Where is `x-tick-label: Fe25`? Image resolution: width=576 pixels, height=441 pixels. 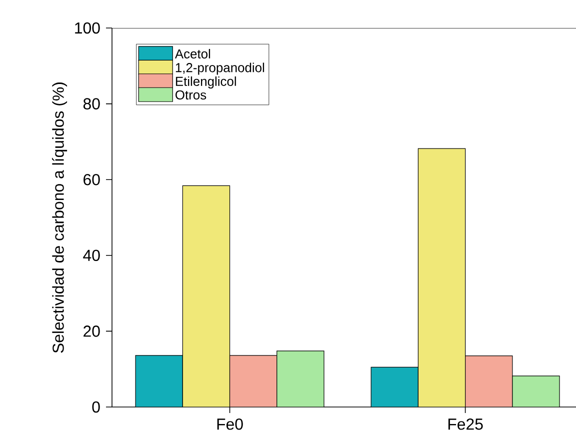
x-tick-label: Fe25 is located at coordinates (465, 424).